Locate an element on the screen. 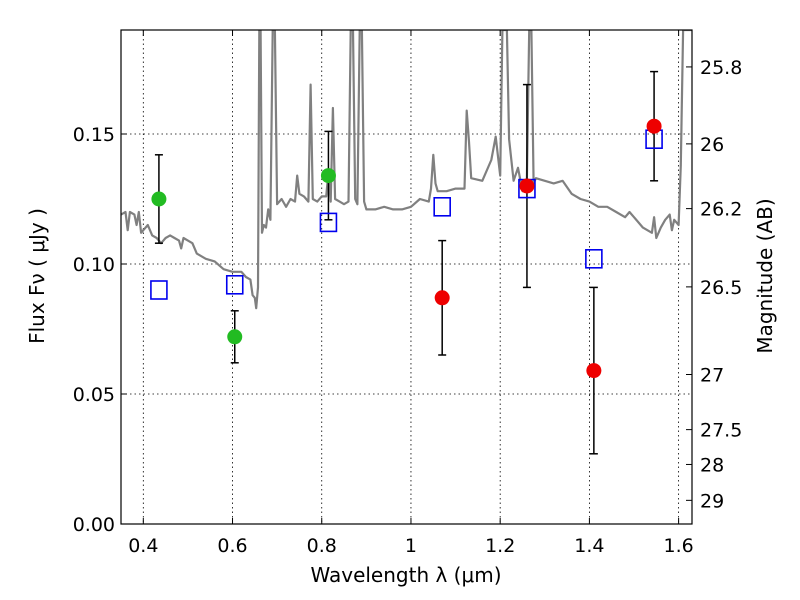 The height and width of the screenshot is (600, 800). x-tick-label: 1.2 is located at coordinates (500, 546).